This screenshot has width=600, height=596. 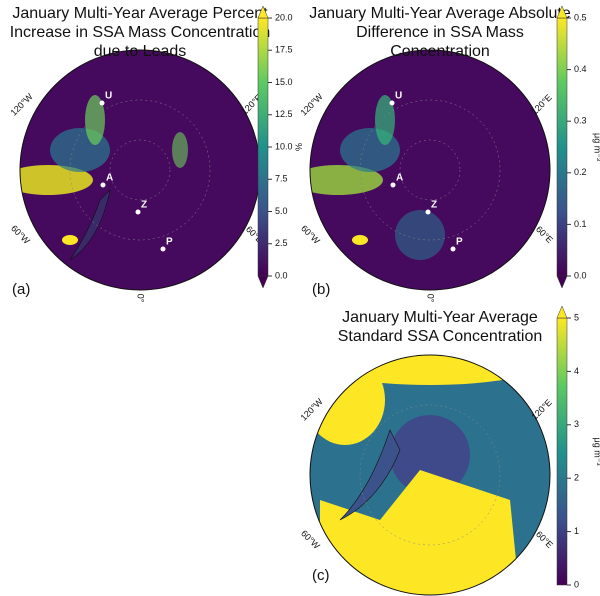 What do you see at coordinates (281, 211) in the screenshot?
I see `colorbar-tick-label: 5.0` at bounding box center [281, 211].